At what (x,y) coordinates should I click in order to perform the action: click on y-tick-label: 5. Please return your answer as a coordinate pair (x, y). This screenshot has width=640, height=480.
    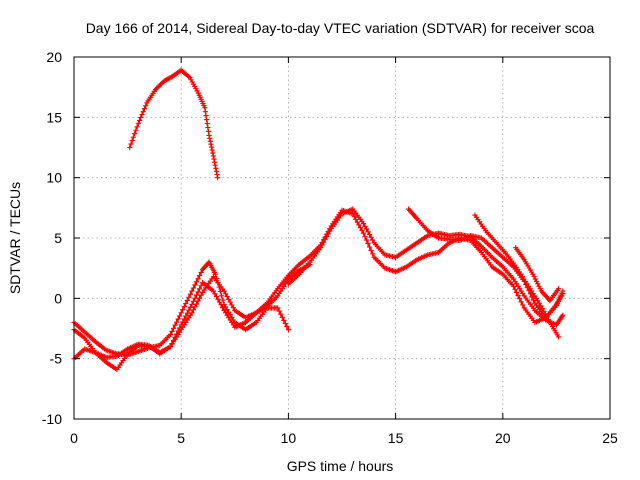
    Looking at the image, I should click on (58, 238).